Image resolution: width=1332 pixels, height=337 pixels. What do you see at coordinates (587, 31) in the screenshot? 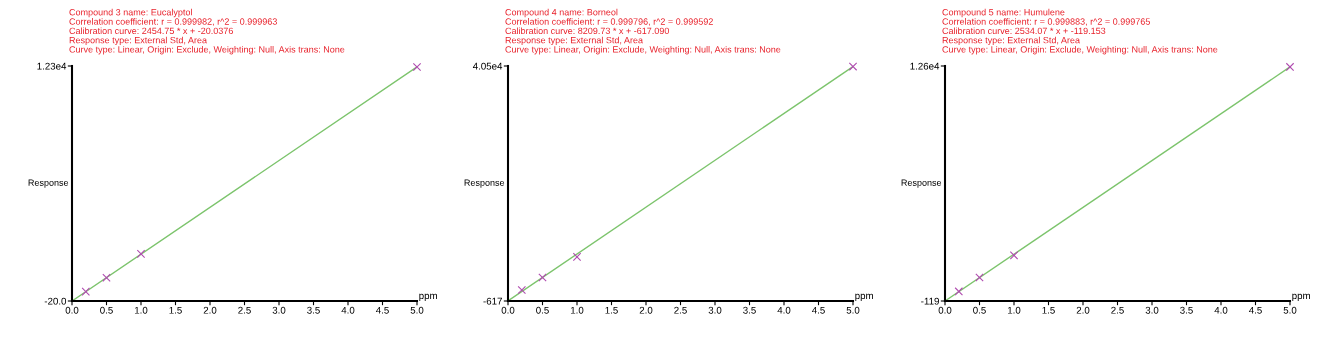
I see `text: Calibration curve: 8209.73 * x + -617.090` at bounding box center [587, 31].